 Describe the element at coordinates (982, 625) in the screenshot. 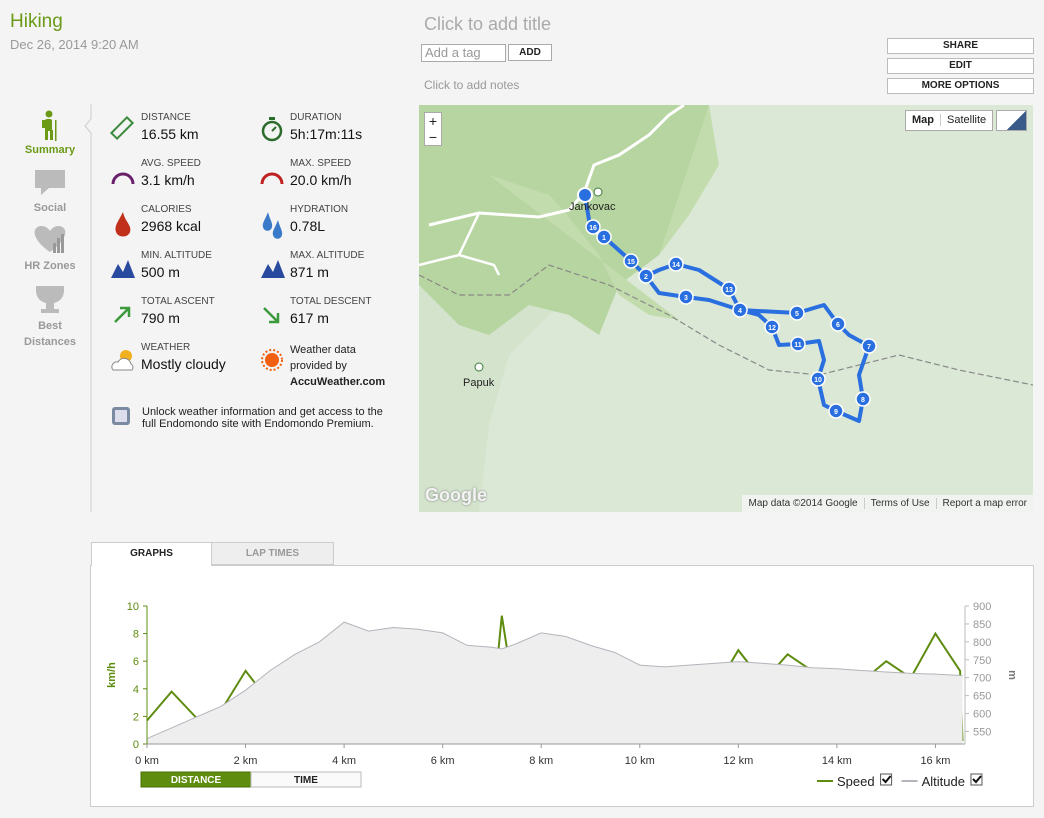

I see `y2-tick-label: 850` at that location.